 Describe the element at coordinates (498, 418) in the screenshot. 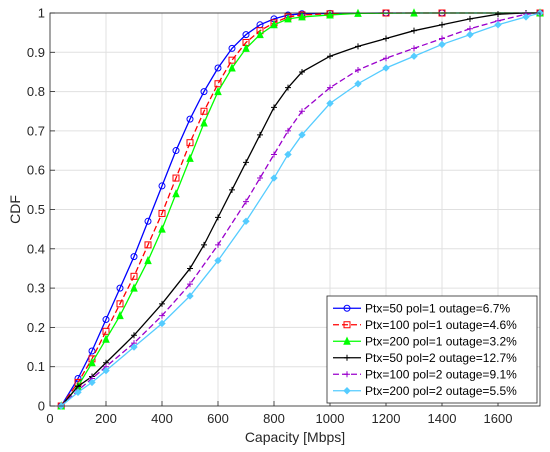

I see `x-tick-label: 1600` at that location.